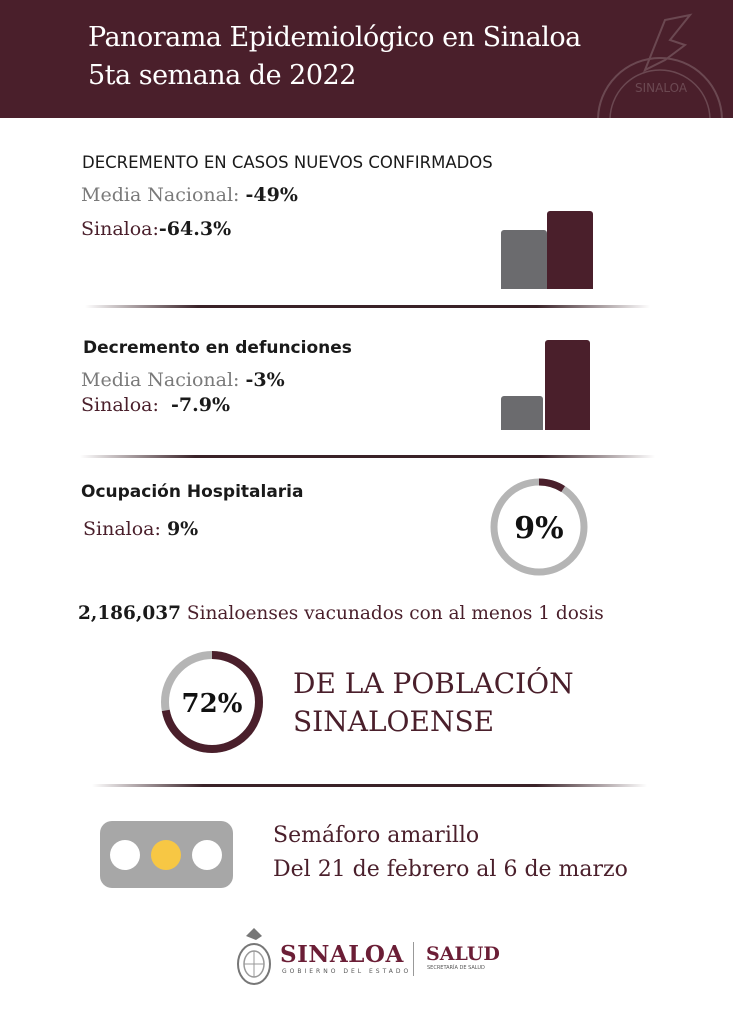  Describe the element at coordinates (433, 683) in the screenshot. I see `population-line1: DE LA POBLACIÓN` at that location.